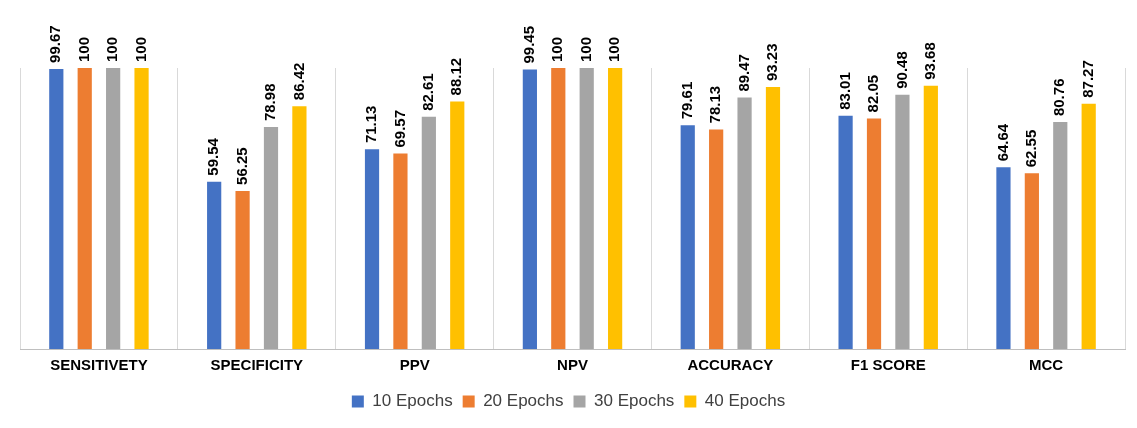 The width and height of the screenshot is (1137, 428). What do you see at coordinates (213, 156) in the screenshot?
I see `data-label: 59.54` at bounding box center [213, 156].